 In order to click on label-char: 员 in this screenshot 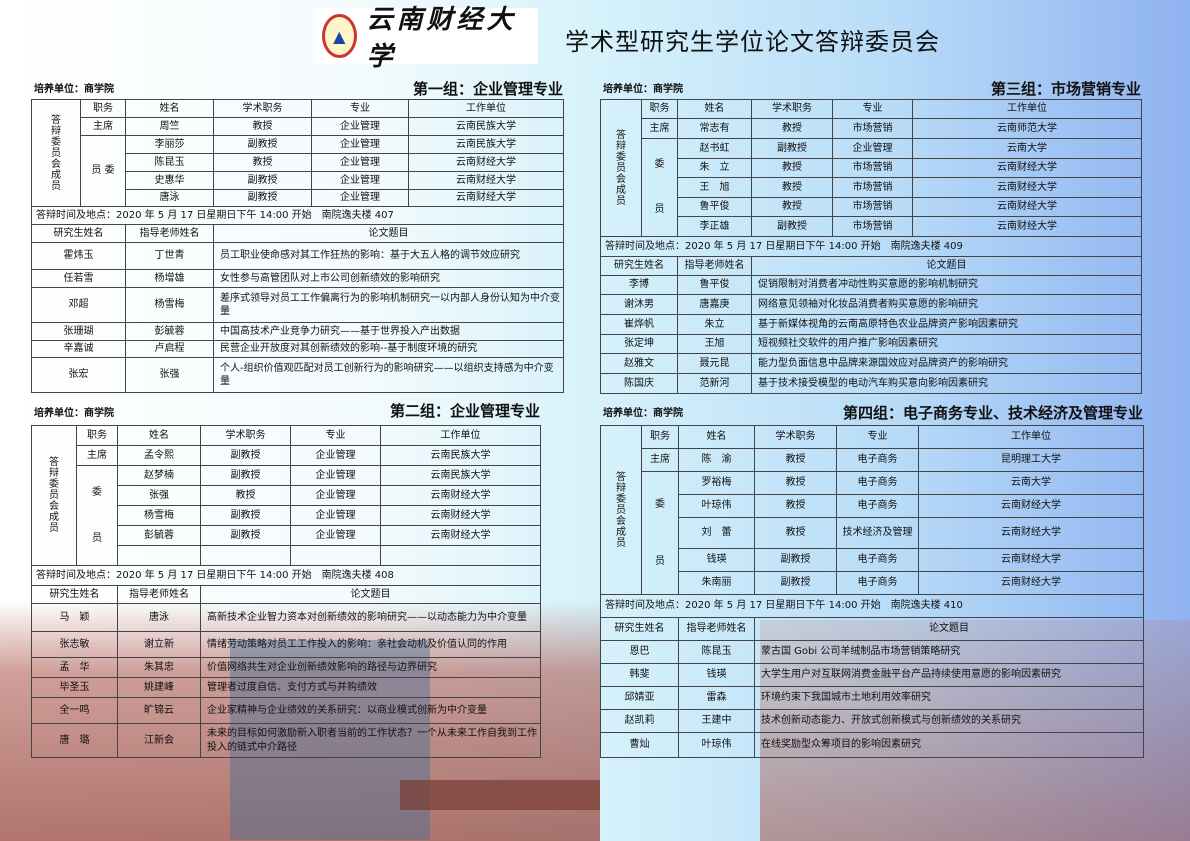, I will do `click(54, 528)`.